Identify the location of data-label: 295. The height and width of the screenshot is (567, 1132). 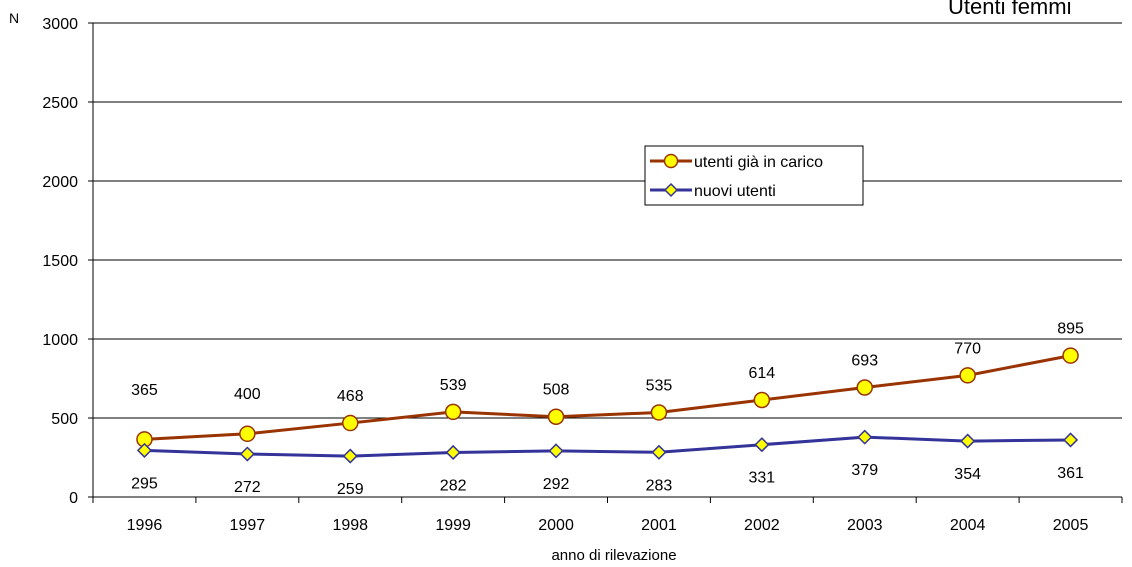
(144, 483).